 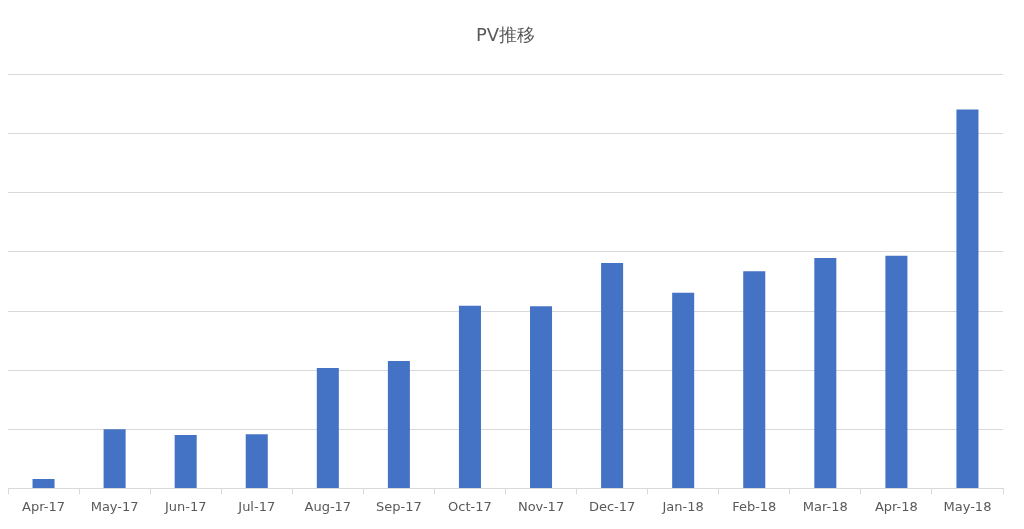 What do you see at coordinates (541, 506) in the screenshot?
I see `x-tick-label: Nov-17` at bounding box center [541, 506].